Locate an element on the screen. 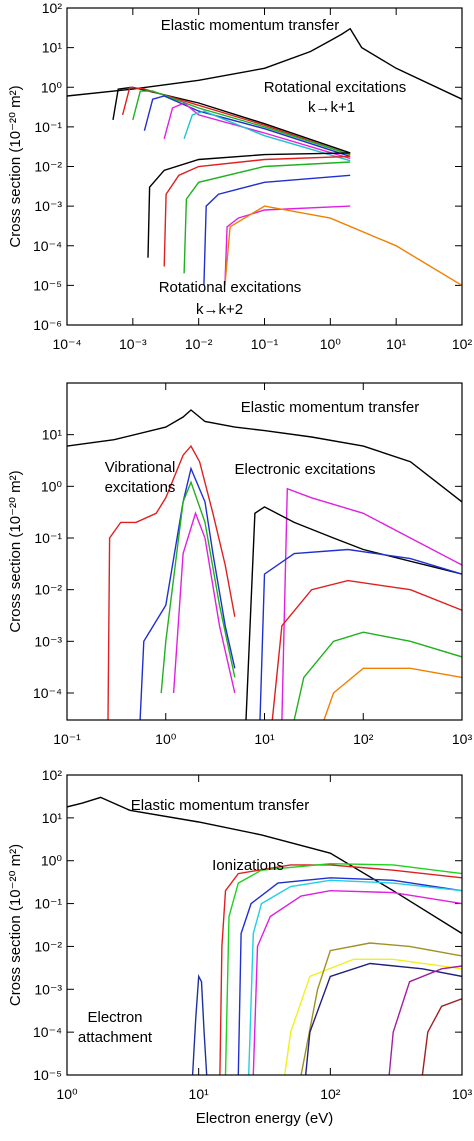  annotation: k→k+1 is located at coordinates (331, 107).